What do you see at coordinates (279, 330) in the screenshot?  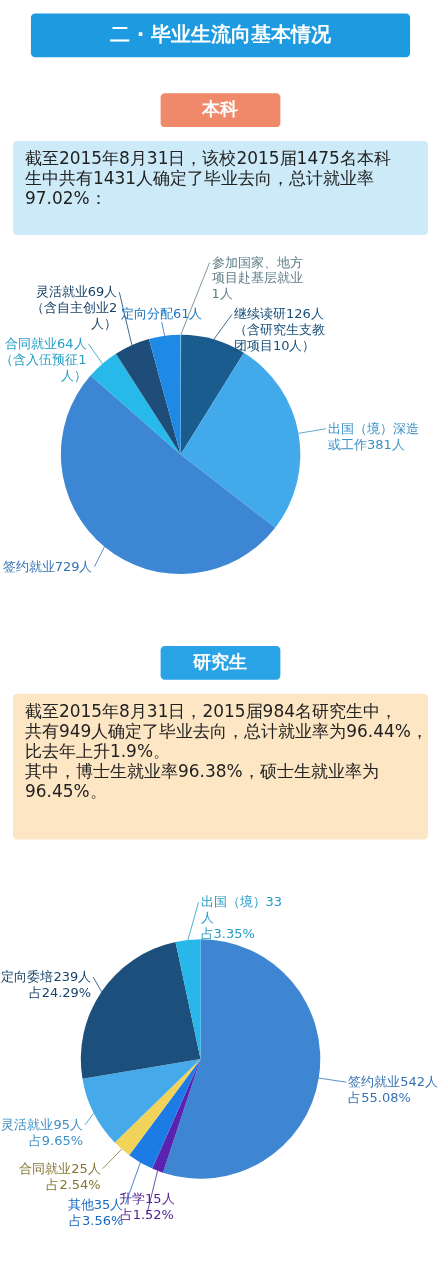 I see `slice-label: 继续读研126人（含研究生支教团项目10人）` at bounding box center [279, 330].